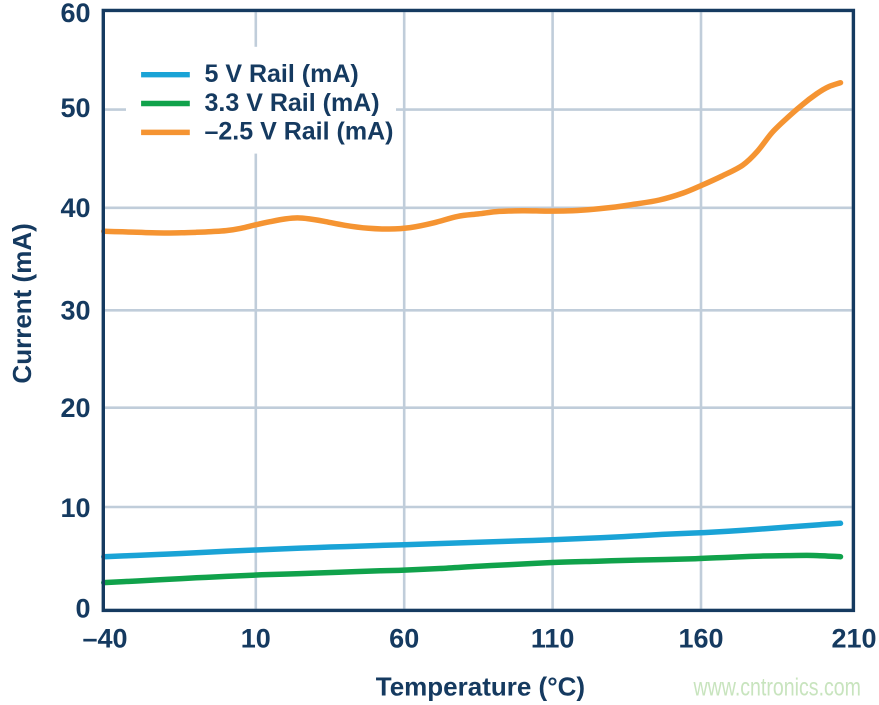 This screenshot has height=705, width=879. What do you see at coordinates (104, 638) in the screenshot?
I see `svg-text: –40` at bounding box center [104, 638].